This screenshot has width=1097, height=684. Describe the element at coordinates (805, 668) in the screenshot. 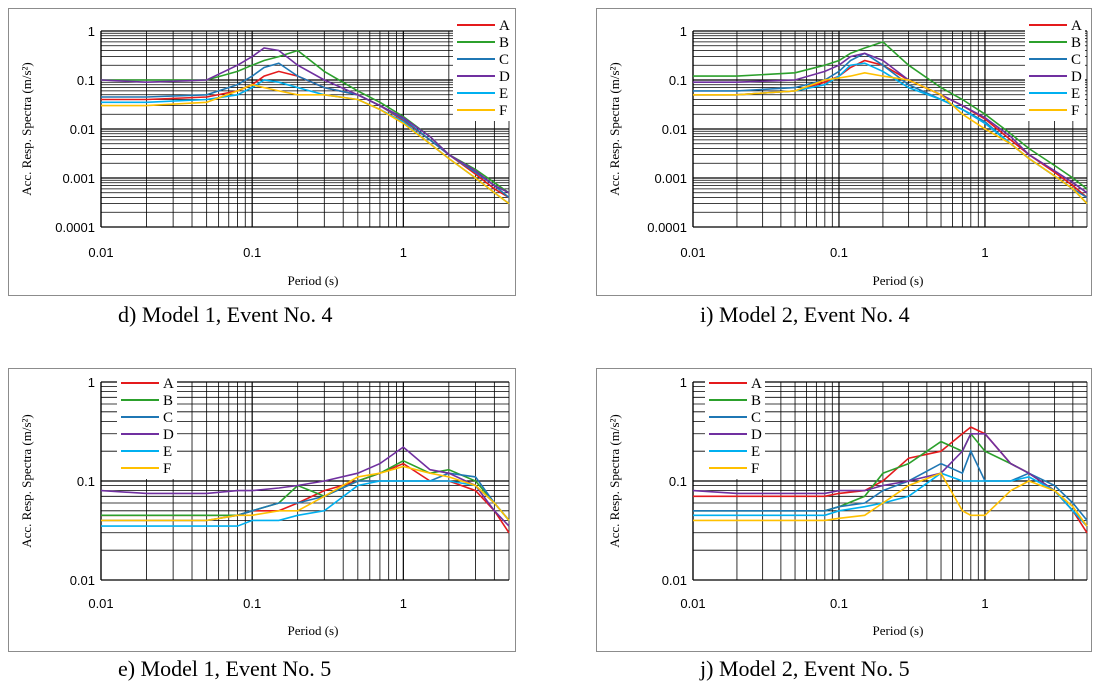

I see `caption-j: j) Model 2, Event No. 5` at that location.